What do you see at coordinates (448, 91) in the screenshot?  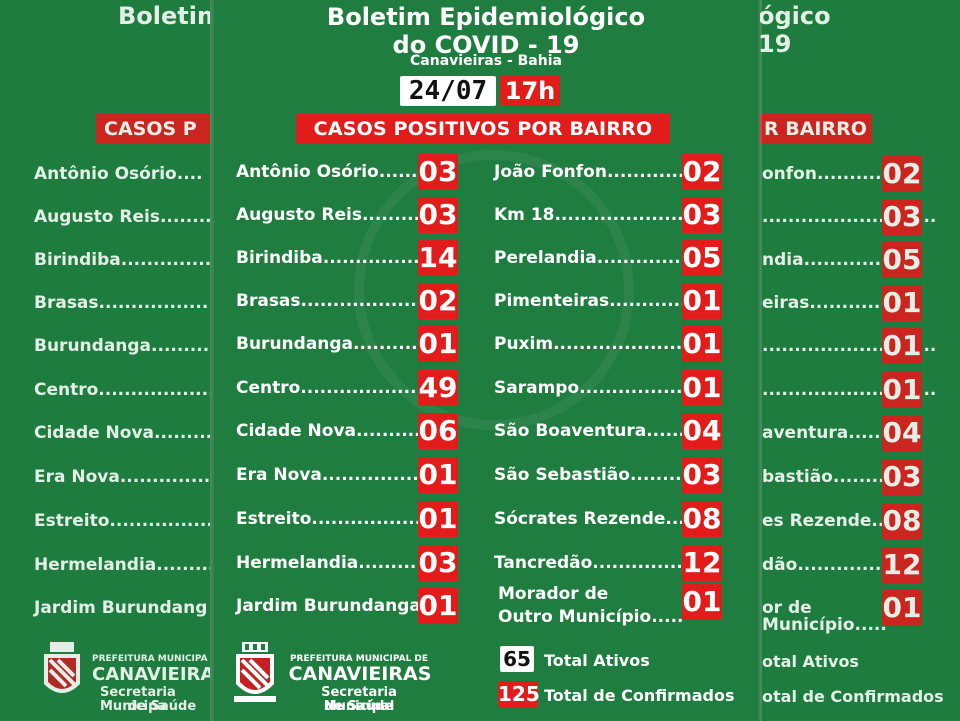 I see `bulletin-date: 24/07` at bounding box center [448, 91].